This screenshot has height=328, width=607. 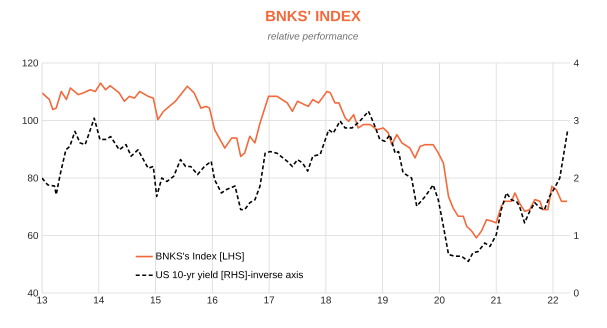 What do you see at coordinates (30, 63) in the screenshot?
I see `y-tick-label: 120` at bounding box center [30, 63].